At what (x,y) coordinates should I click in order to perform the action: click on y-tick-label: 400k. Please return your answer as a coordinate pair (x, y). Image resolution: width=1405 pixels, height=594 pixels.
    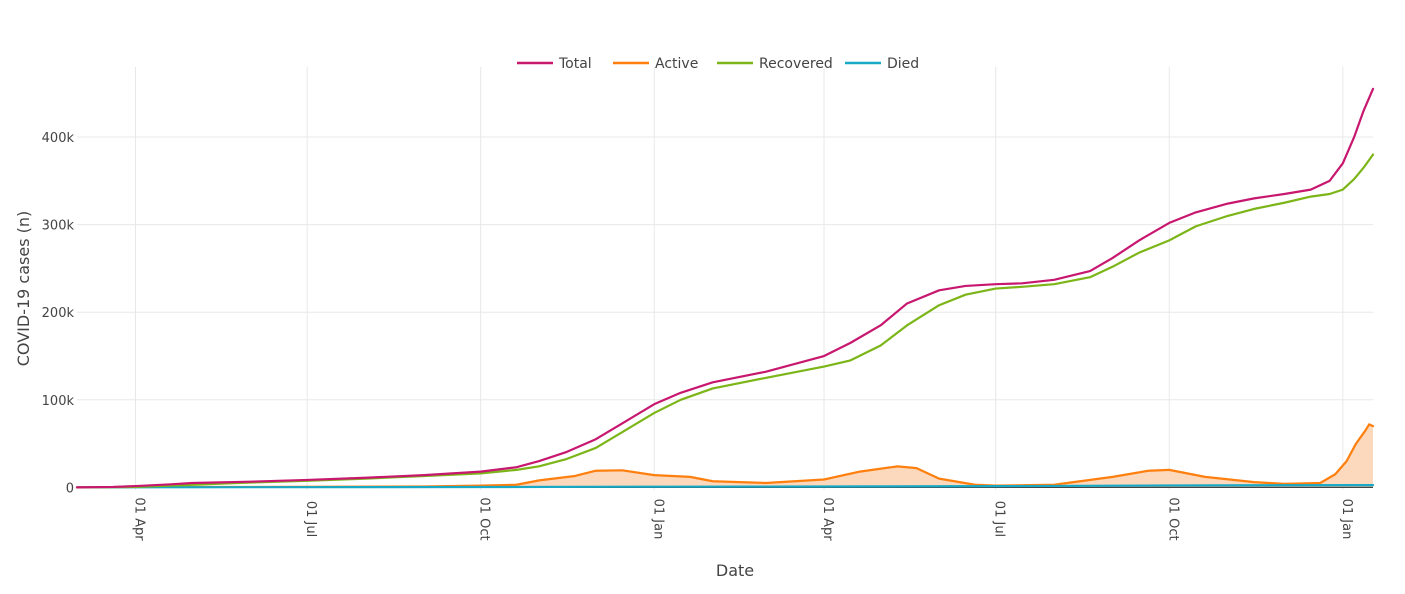
    Looking at the image, I should click on (58, 138).